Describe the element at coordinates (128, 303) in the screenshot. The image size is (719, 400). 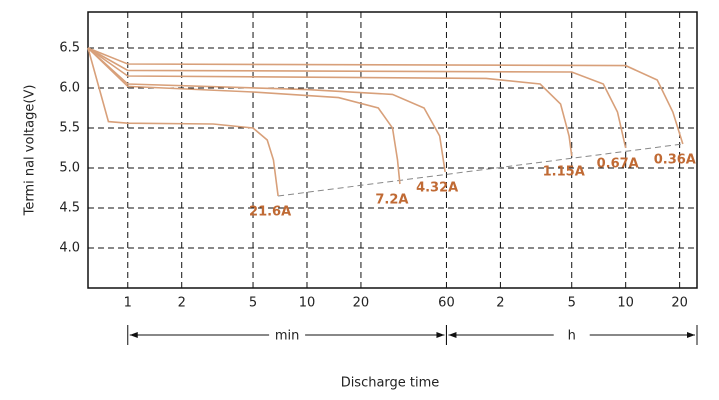
I see `x-tick-label: 1` at that location.